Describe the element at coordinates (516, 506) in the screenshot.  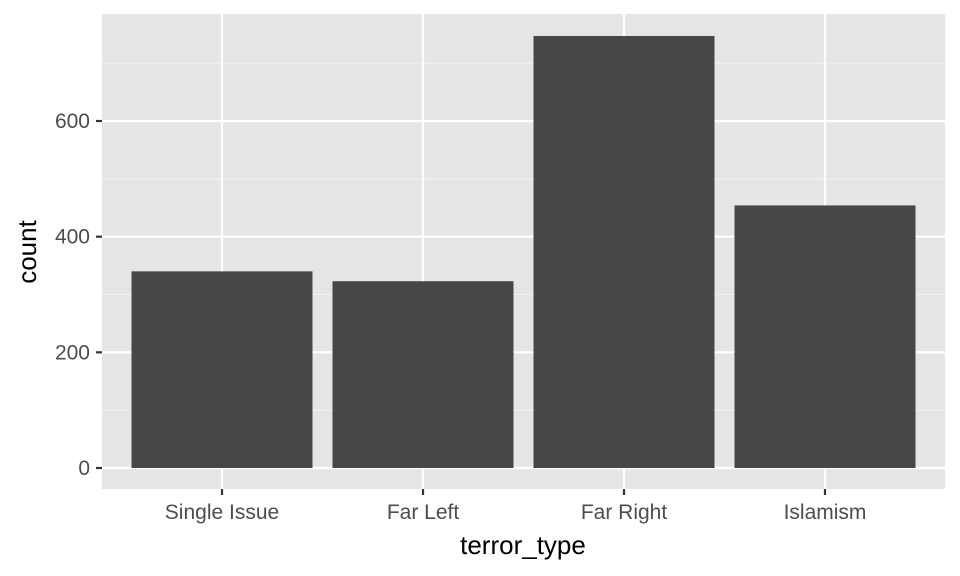
I see `x-axis: Single Issue Far Left Far Right Islamism` at that location.